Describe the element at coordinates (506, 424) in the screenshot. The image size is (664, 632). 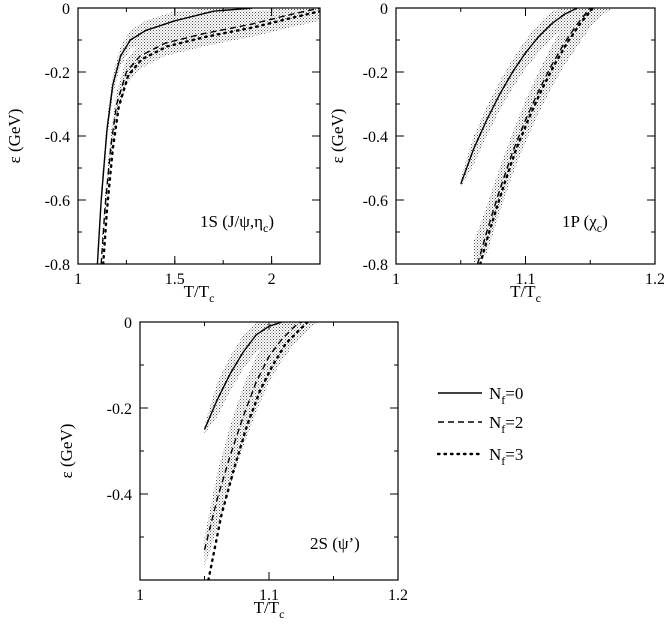
I see `legend-label-nf2: Nf=2` at that location.